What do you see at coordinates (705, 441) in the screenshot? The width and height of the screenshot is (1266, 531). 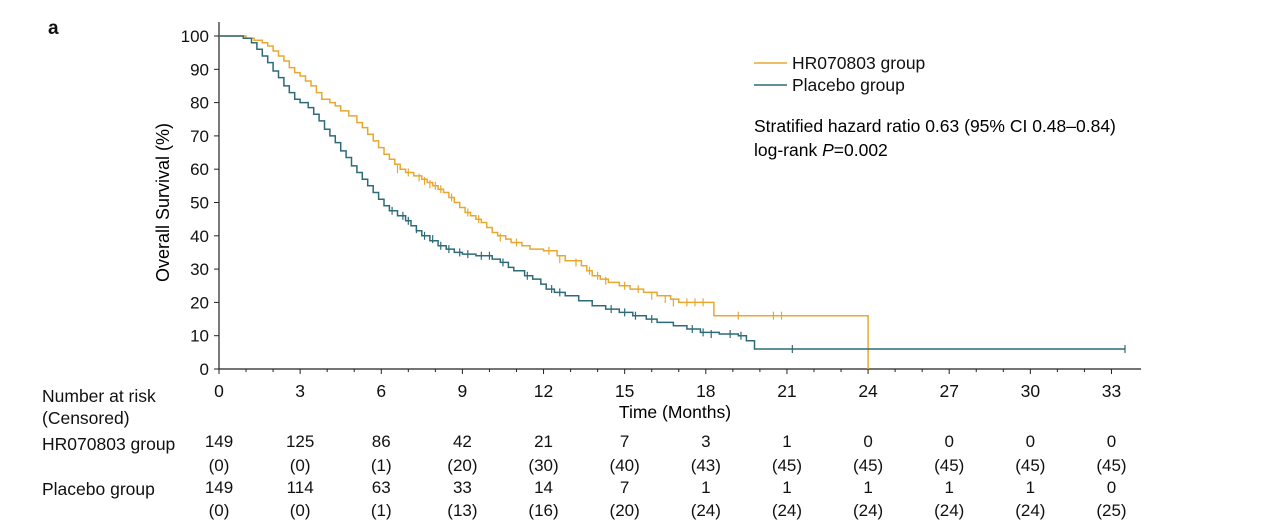 I see `risk-at-risk-value: 3` at bounding box center [705, 441].